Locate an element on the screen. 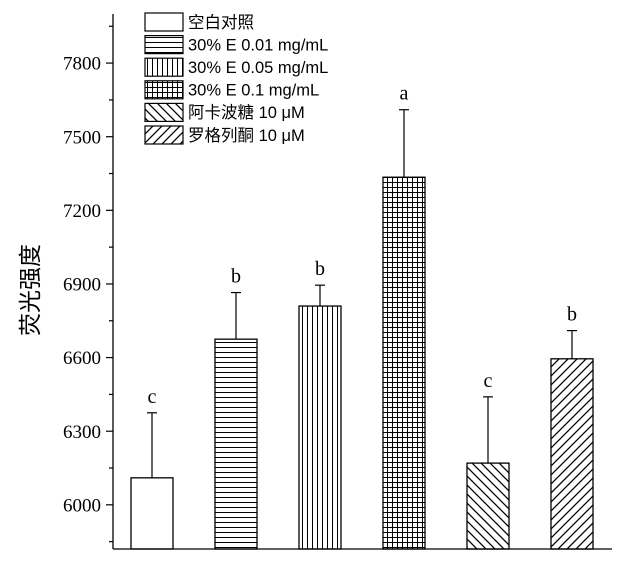 This screenshot has width=632, height=567. legend-label: 30% E 0.01 mg/mL is located at coordinates (258, 45).